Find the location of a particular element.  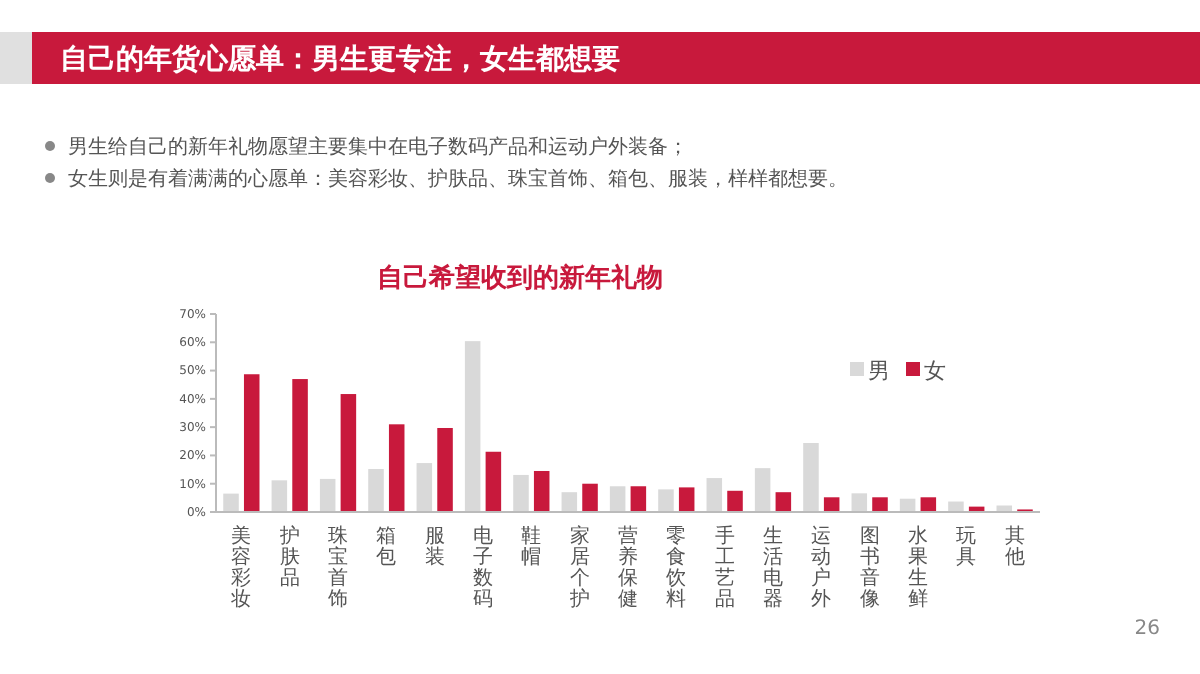

x-tick-label: 美容彩妆 is located at coordinates (241, 567).